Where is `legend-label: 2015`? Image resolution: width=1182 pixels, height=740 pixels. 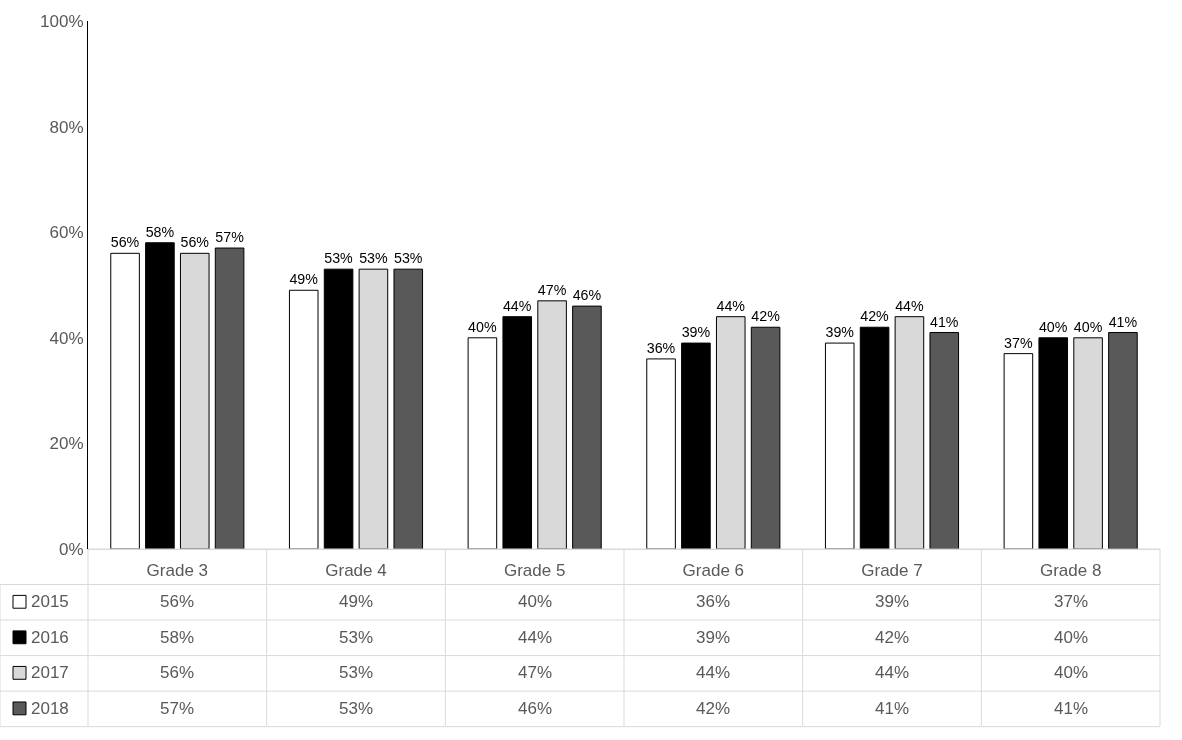 legend-label: 2015 is located at coordinates (50, 601).